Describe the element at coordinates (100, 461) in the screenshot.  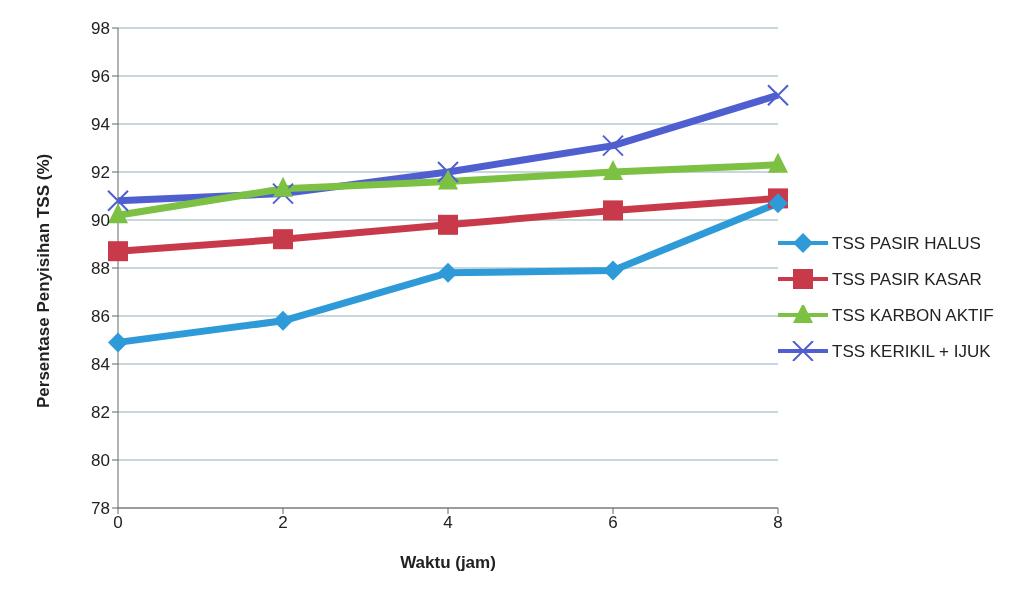
I see `y-tick-label: 80` at that location.